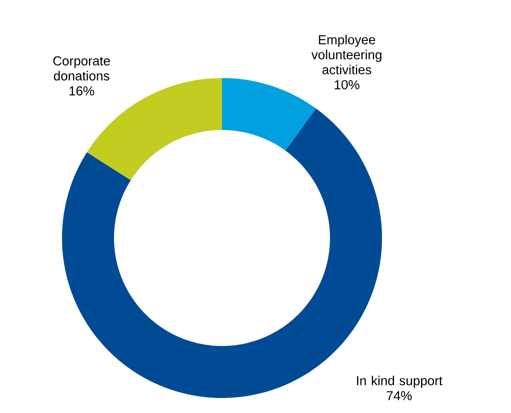 The image size is (511, 413). Describe the element at coordinates (81, 68) in the screenshot. I see `slice-label: Corporate donations` at that location.